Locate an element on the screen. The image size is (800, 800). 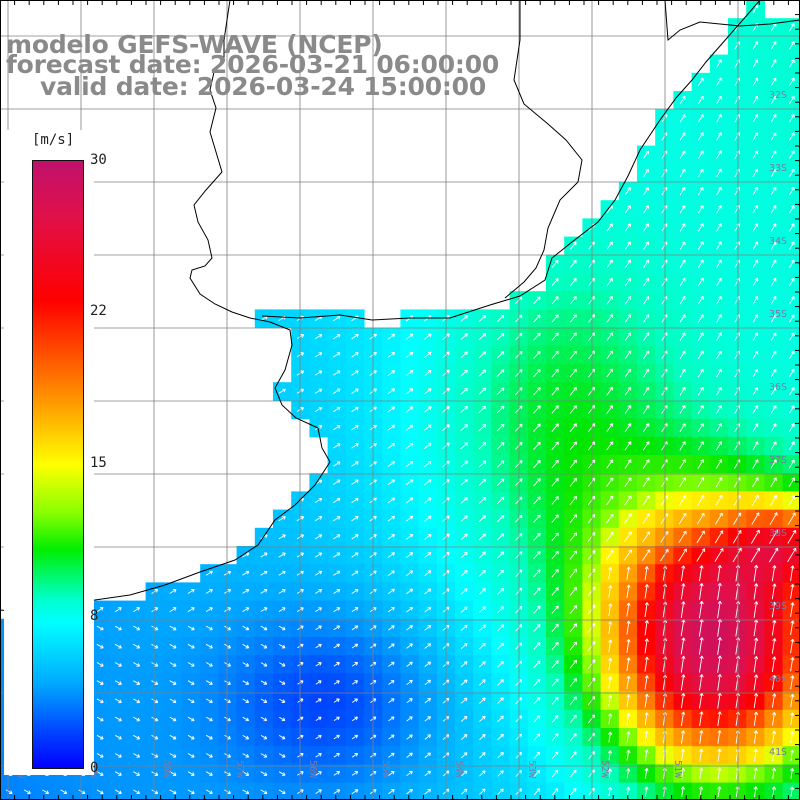
lat-label: 35S is located at coordinates (778, 314).